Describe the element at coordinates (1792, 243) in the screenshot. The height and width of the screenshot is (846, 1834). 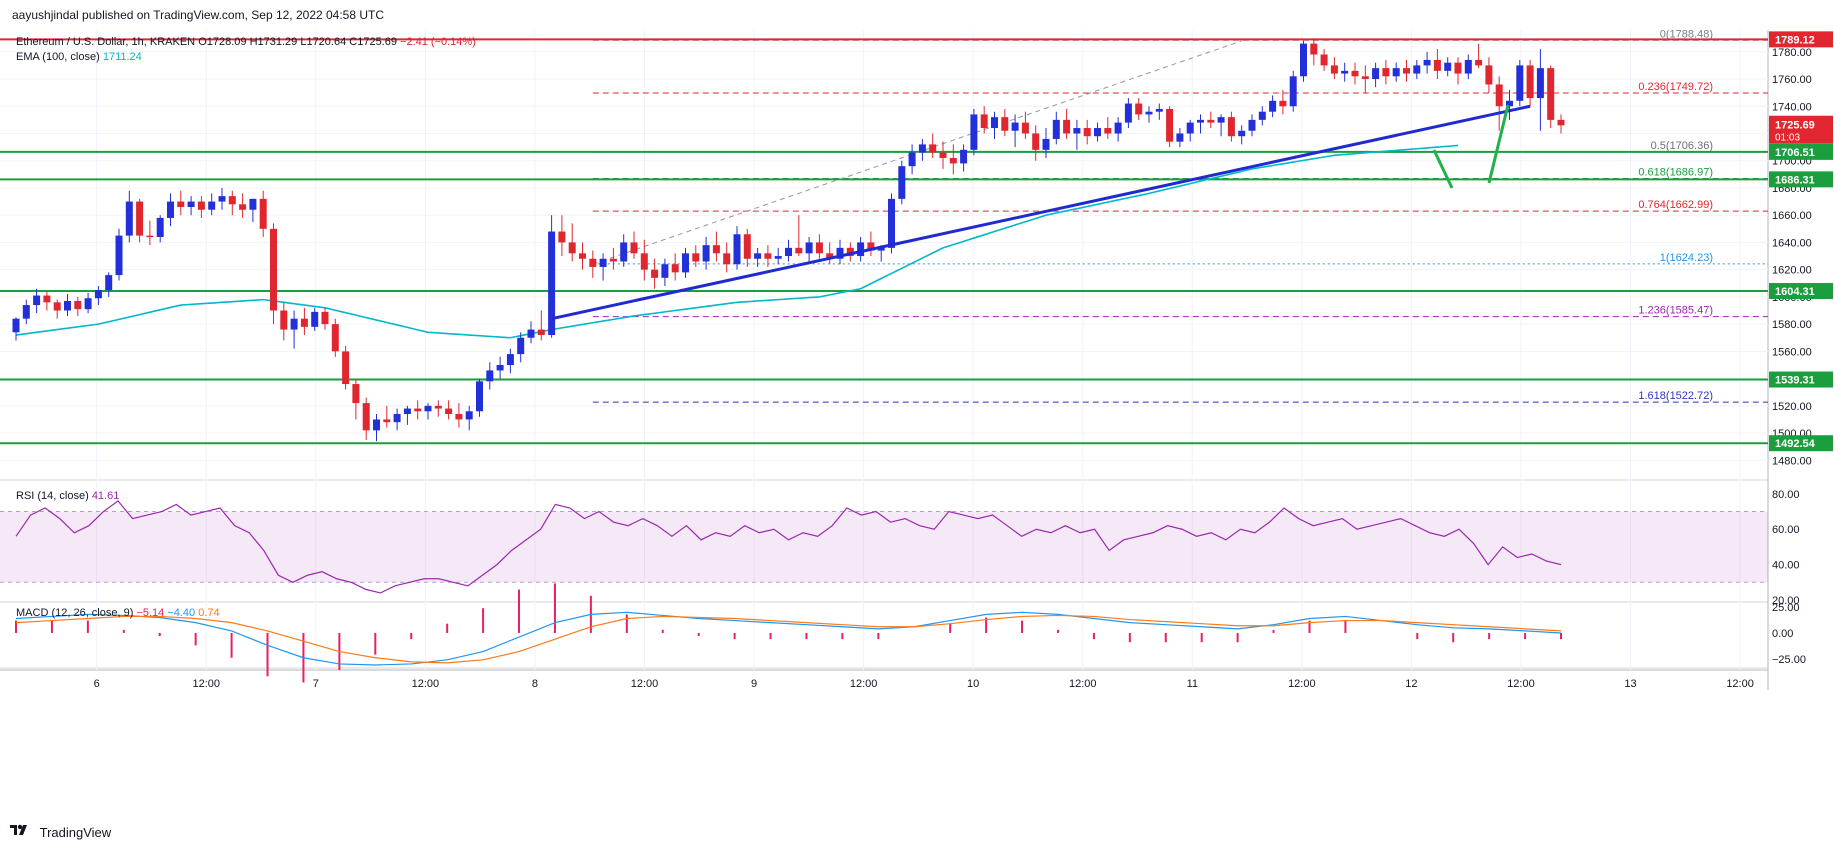
I see `price-tick-label: 1640.00` at that location.